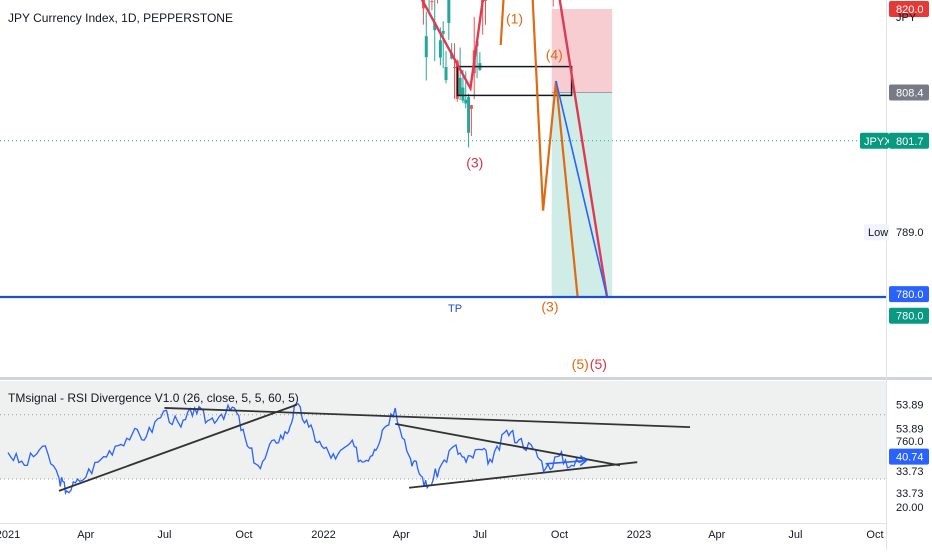 Image resolution: width=932 pixels, height=555 pixels. Describe the element at coordinates (581, 189) in the screenshot. I see `blue-projection-line` at that location.